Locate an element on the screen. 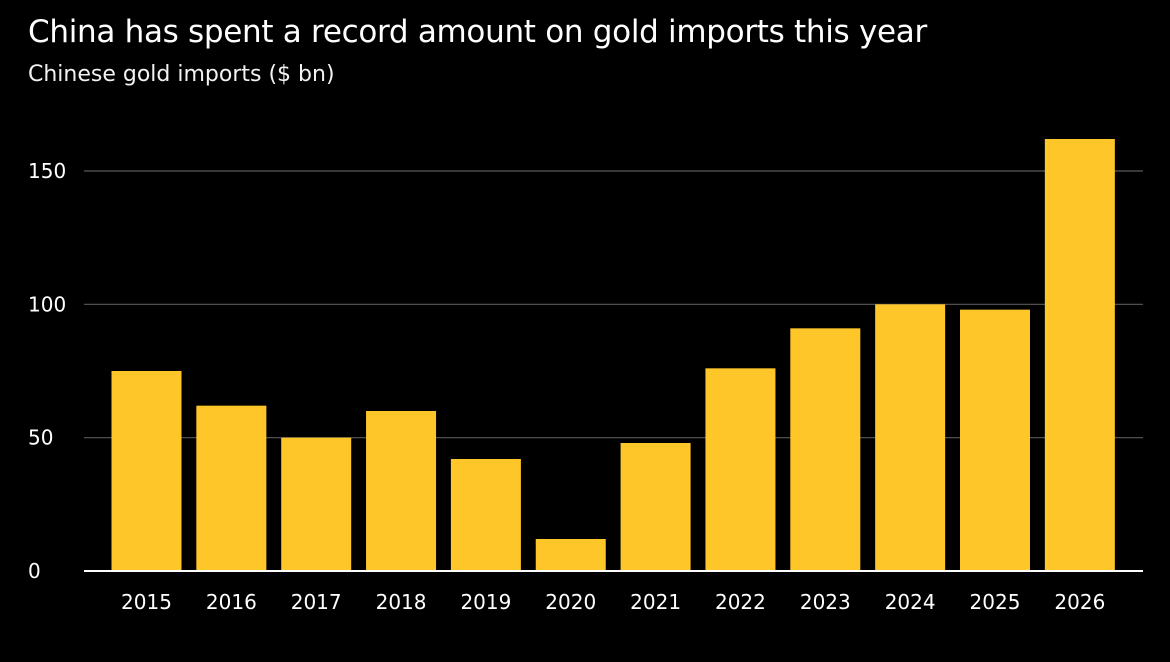 This screenshot has width=1170, height=662. chart-subtitle: Chinese gold imports ($ bn) is located at coordinates (181, 74).